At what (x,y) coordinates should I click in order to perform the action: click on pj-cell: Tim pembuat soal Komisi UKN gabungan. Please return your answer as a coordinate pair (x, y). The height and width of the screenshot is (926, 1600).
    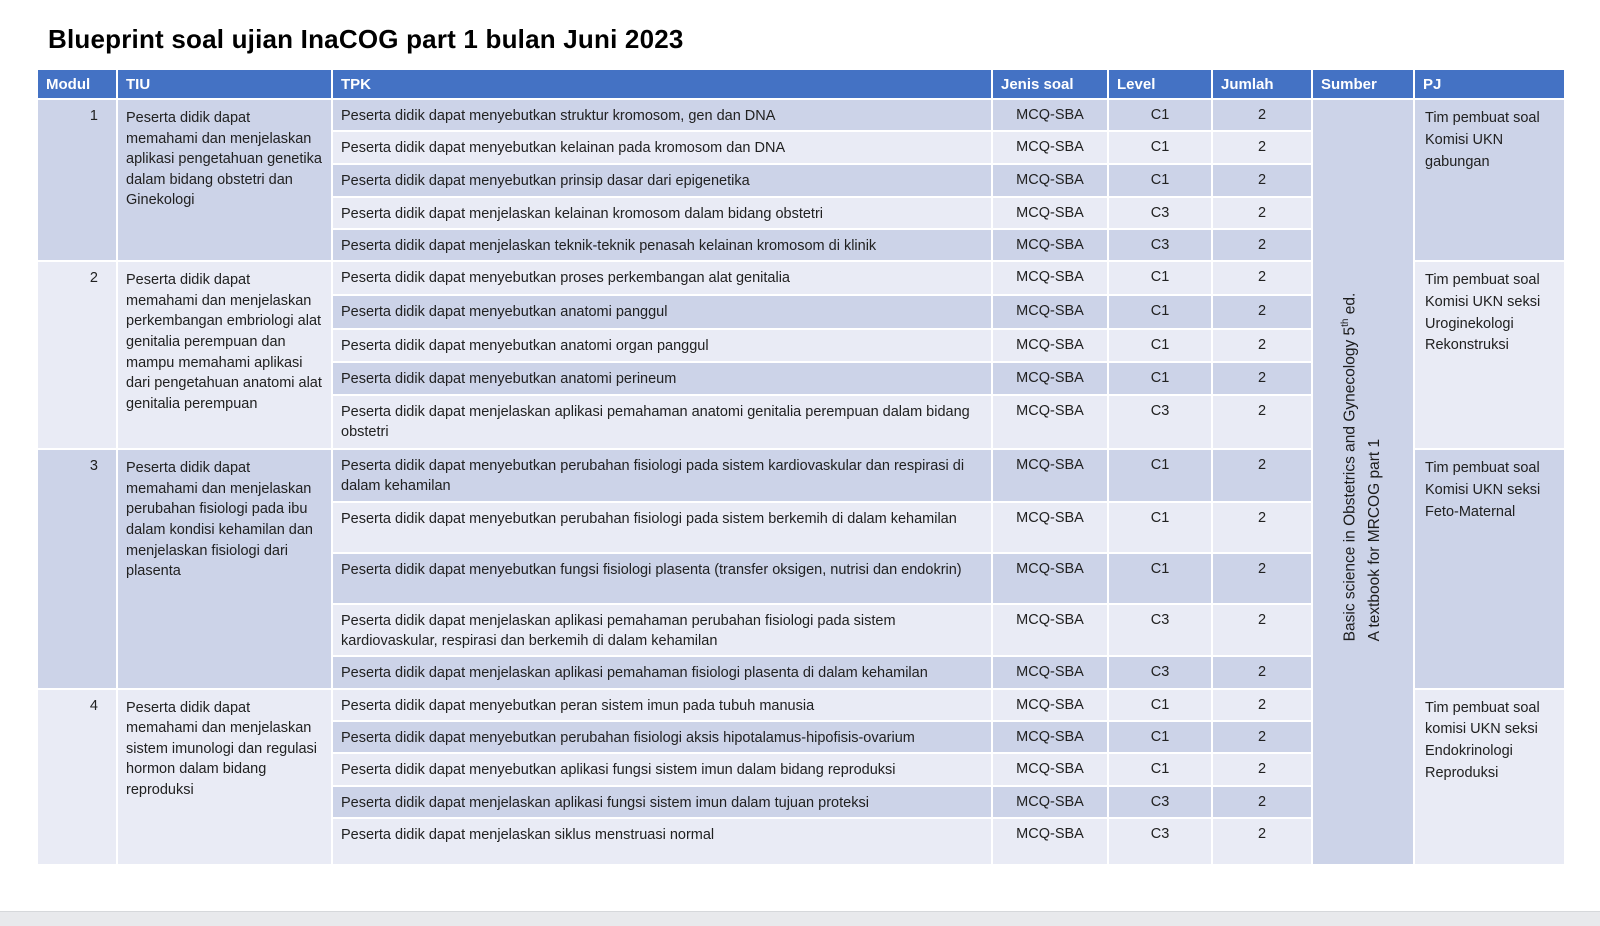
    Looking at the image, I should click on (1489, 180).